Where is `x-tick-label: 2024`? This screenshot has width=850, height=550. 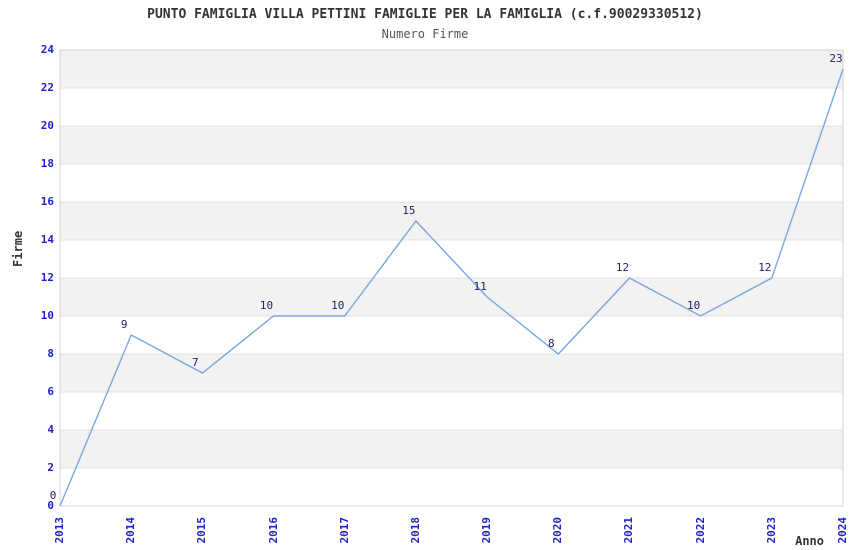 x-tick-label: 2024 is located at coordinates (842, 530).